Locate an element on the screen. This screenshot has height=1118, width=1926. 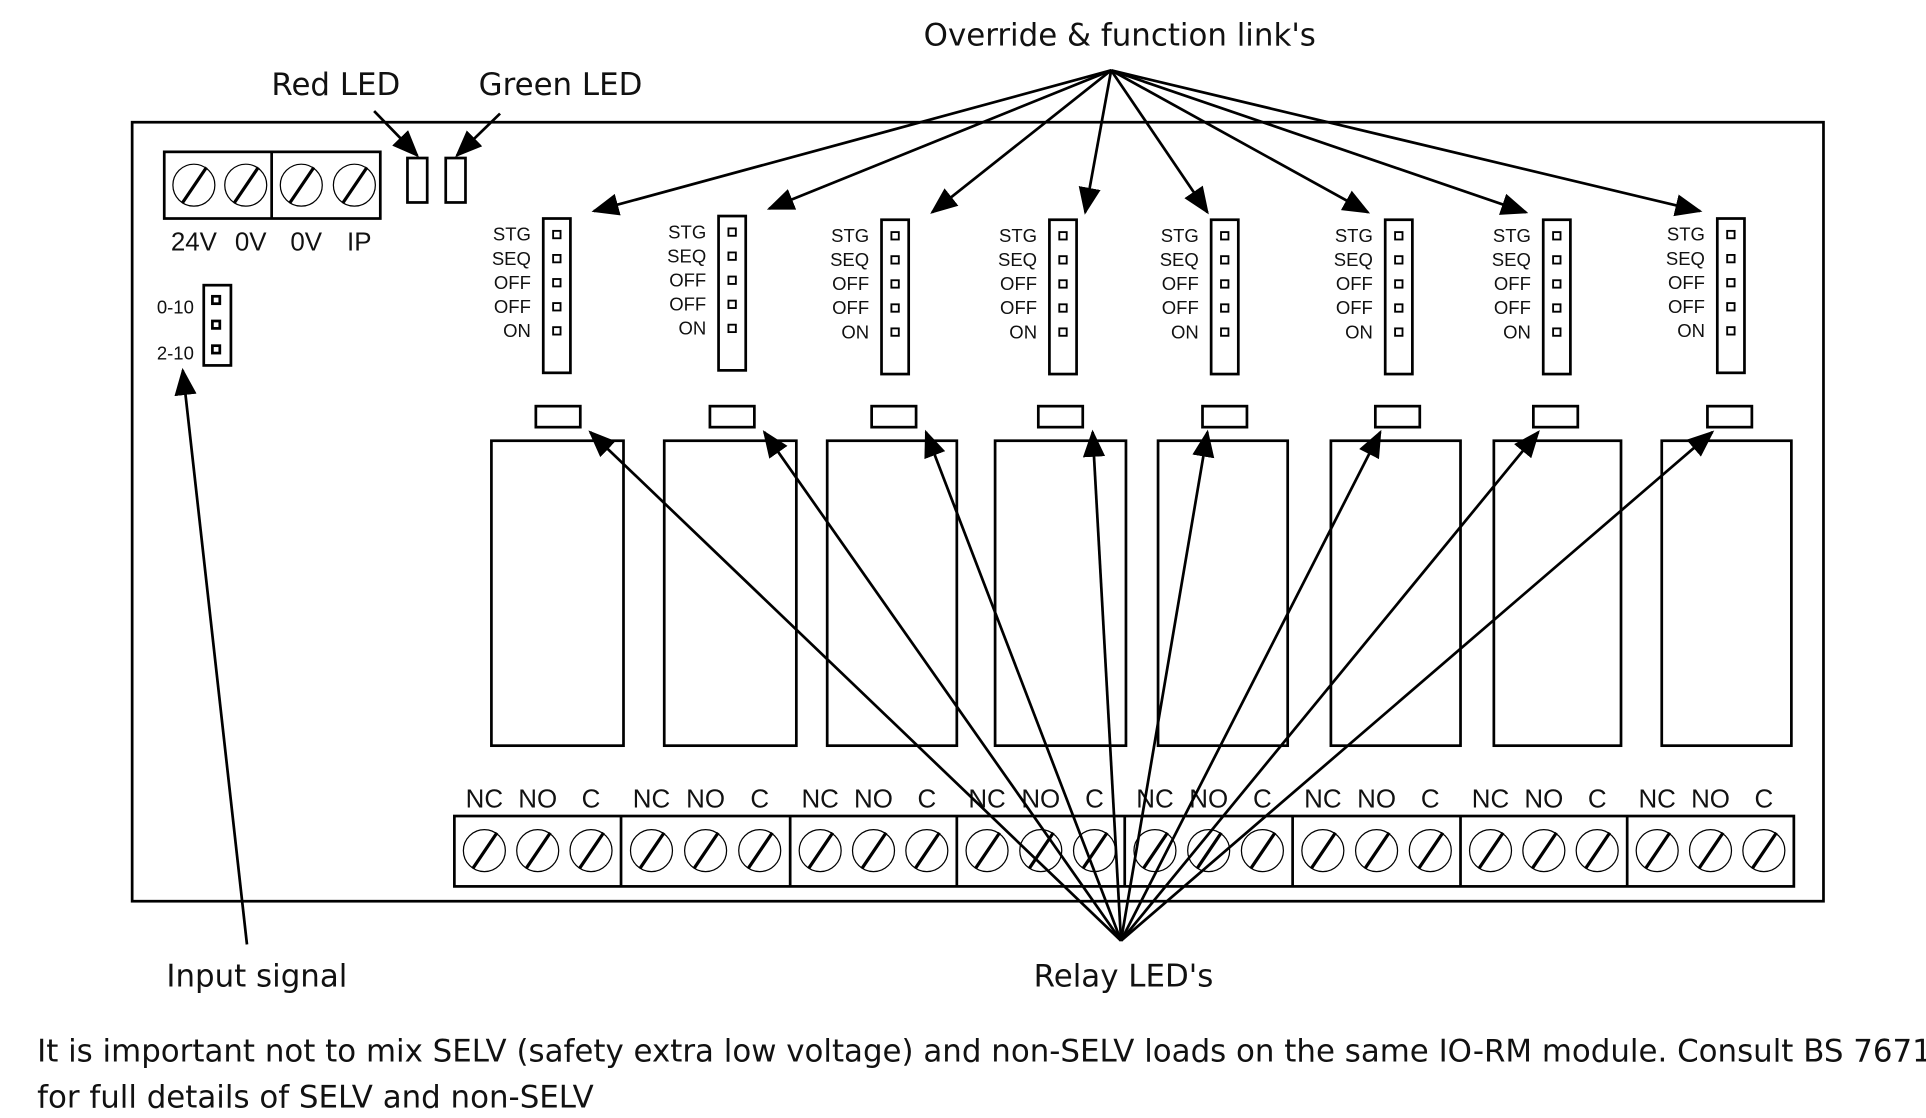
relay-channel-1: STG SEQ OFF OFF ON NC NO C is located at coordinates (543, 545).